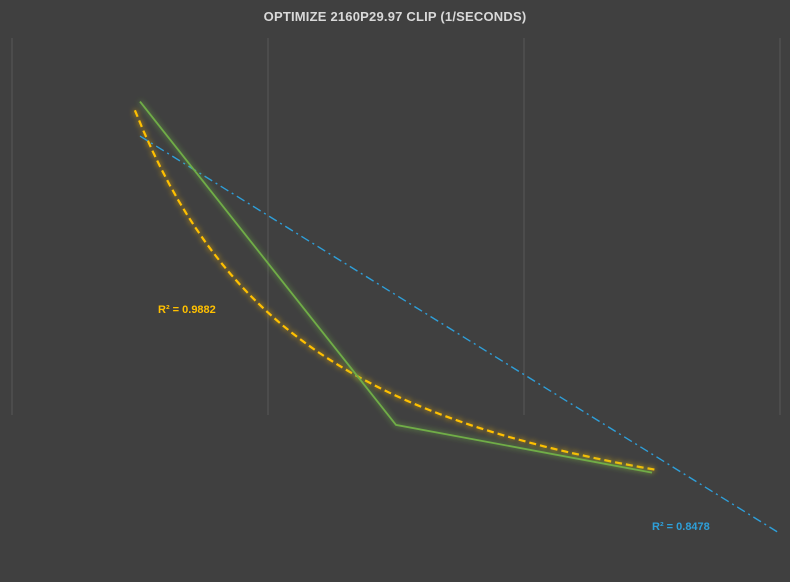 The width and height of the screenshot is (790, 582). Describe the element at coordinates (681, 527) in the screenshot. I see `linear-trendline-r2-label: R² = 0.8478` at that location.